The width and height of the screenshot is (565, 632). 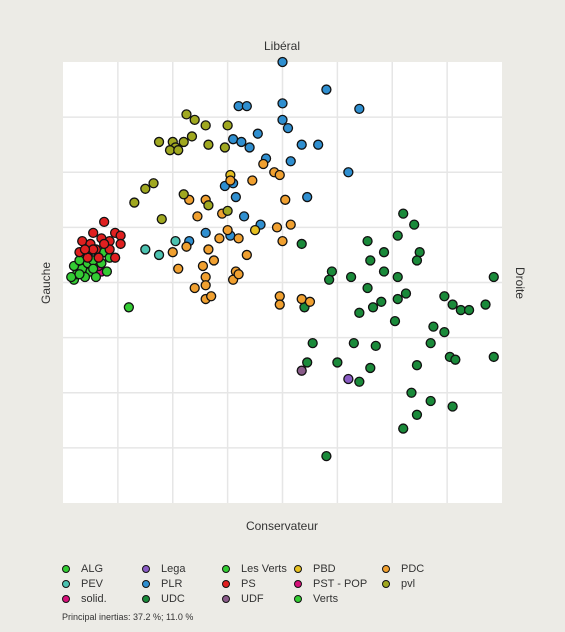 I want to click on data-point-lega, so click(x=348, y=379).